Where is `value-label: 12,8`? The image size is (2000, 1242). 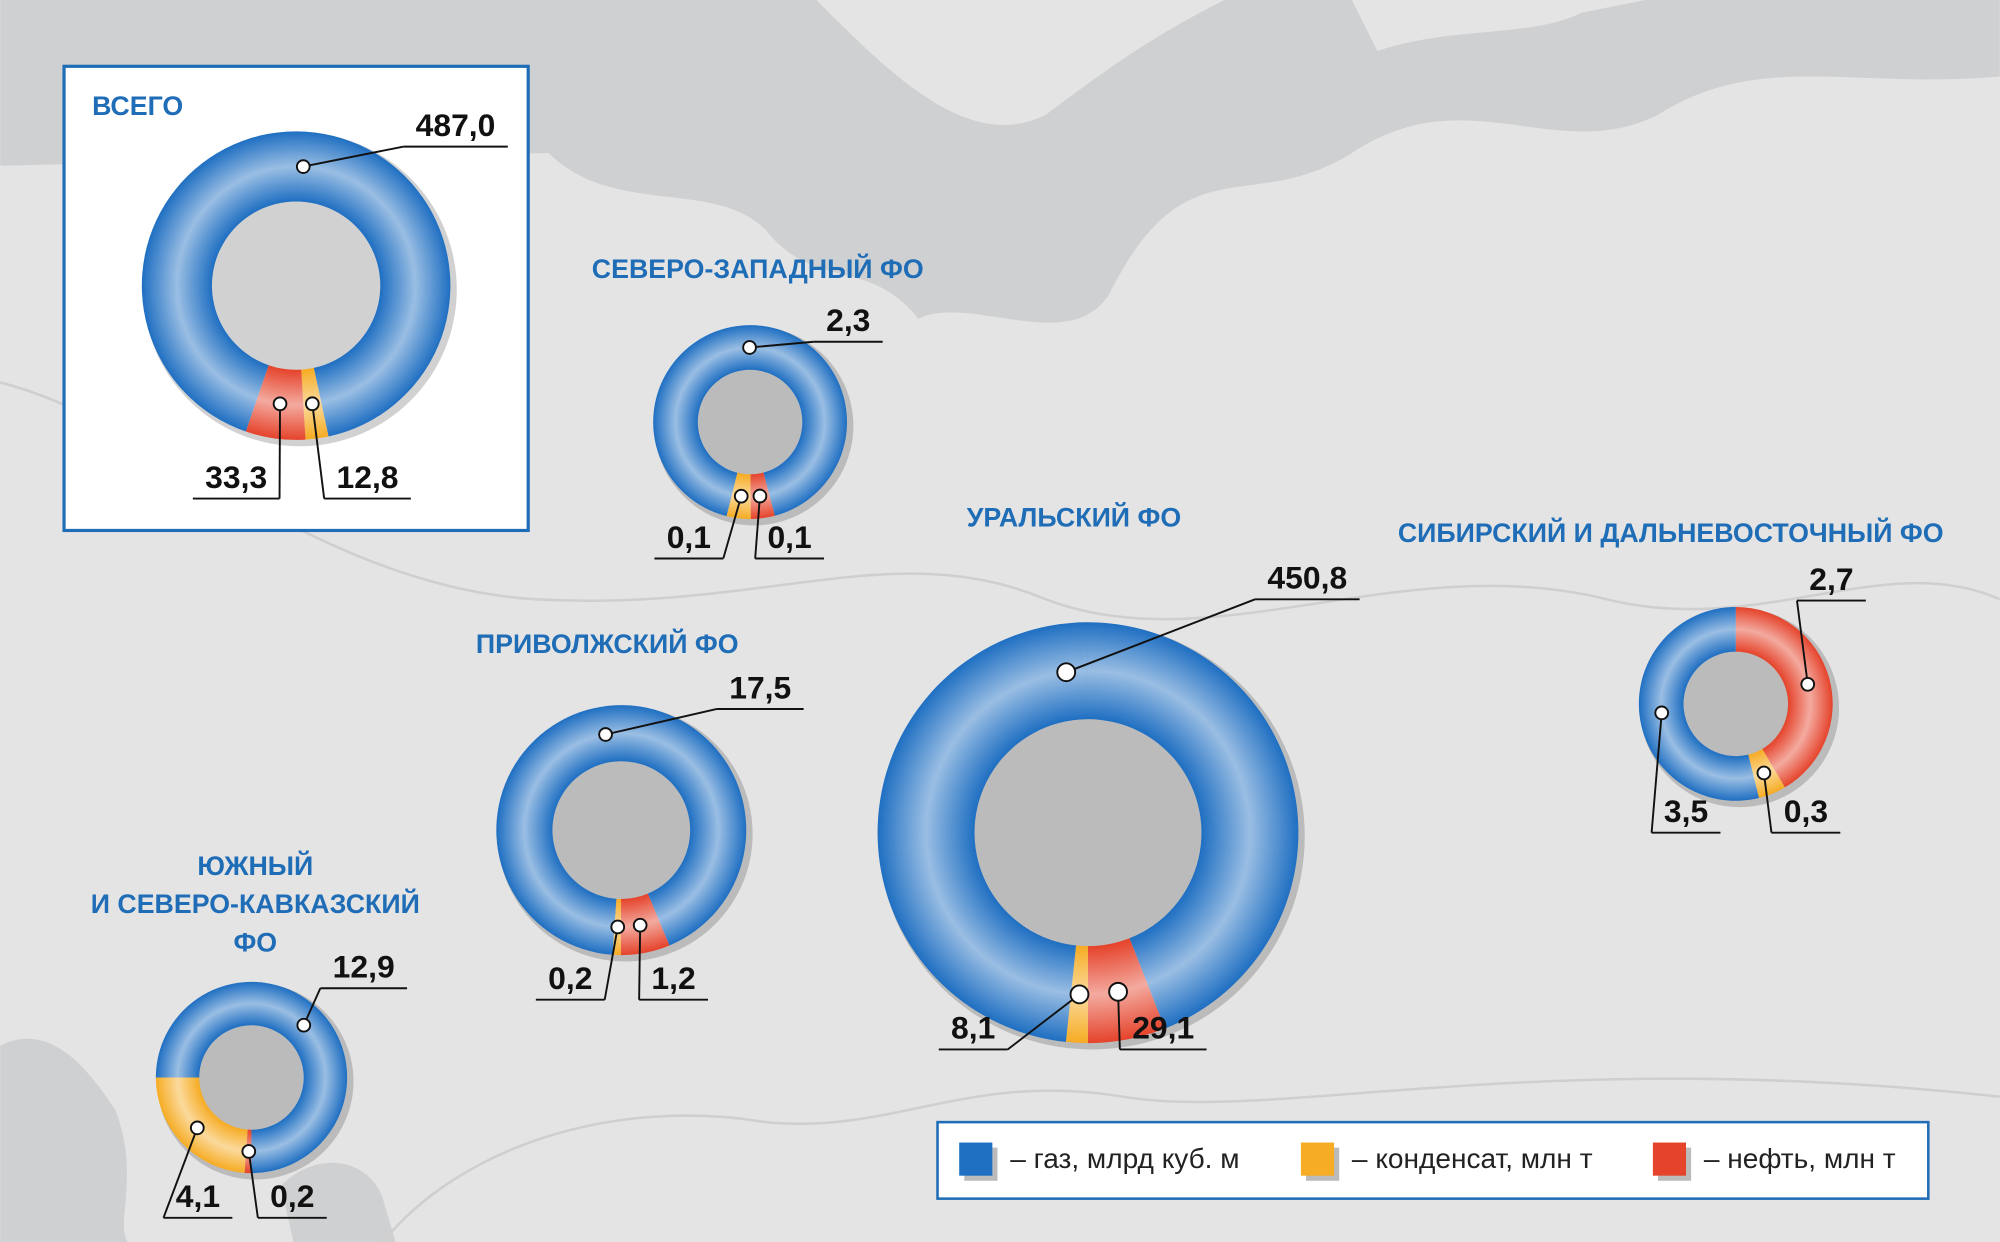
value-label: 12,8 is located at coordinates (368, 477).